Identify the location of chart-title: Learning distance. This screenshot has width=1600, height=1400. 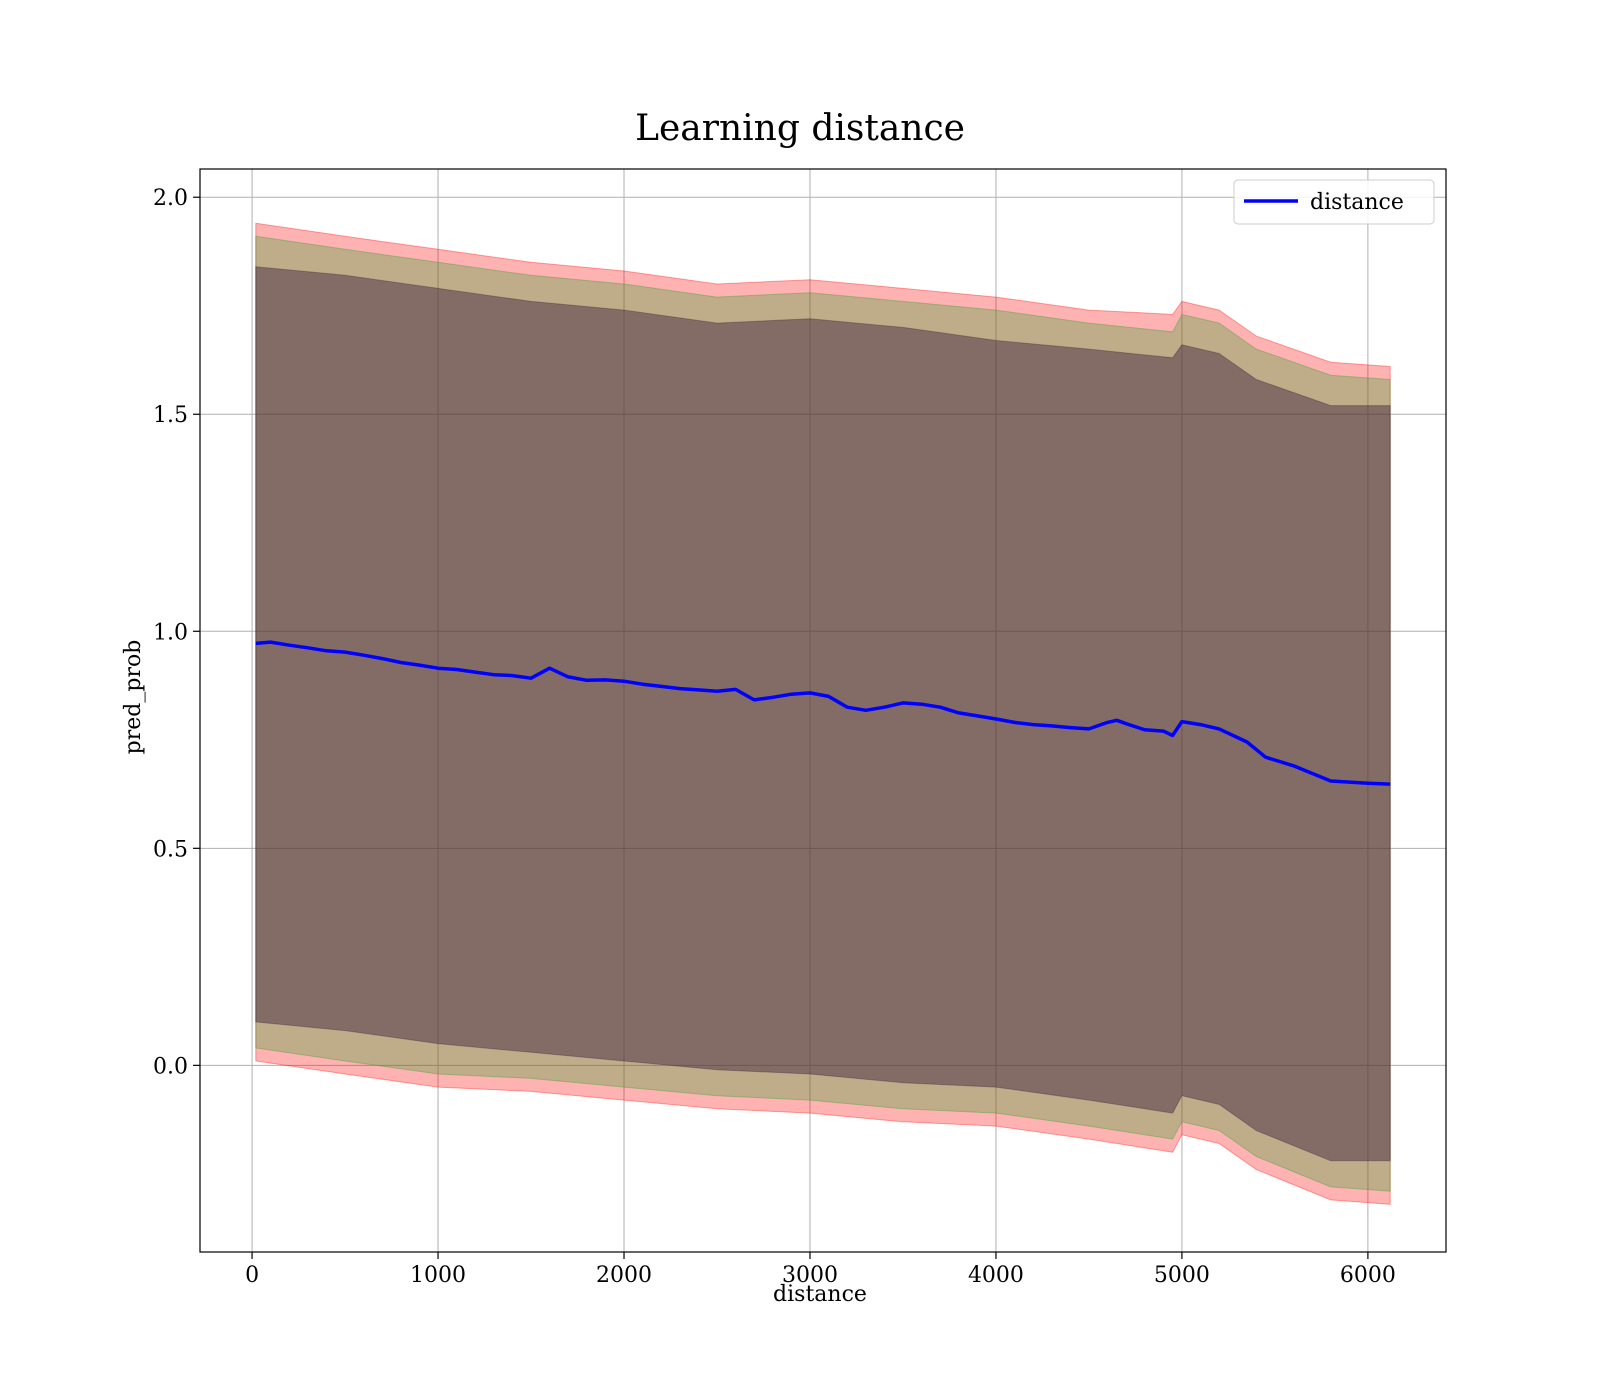
(800, 128).